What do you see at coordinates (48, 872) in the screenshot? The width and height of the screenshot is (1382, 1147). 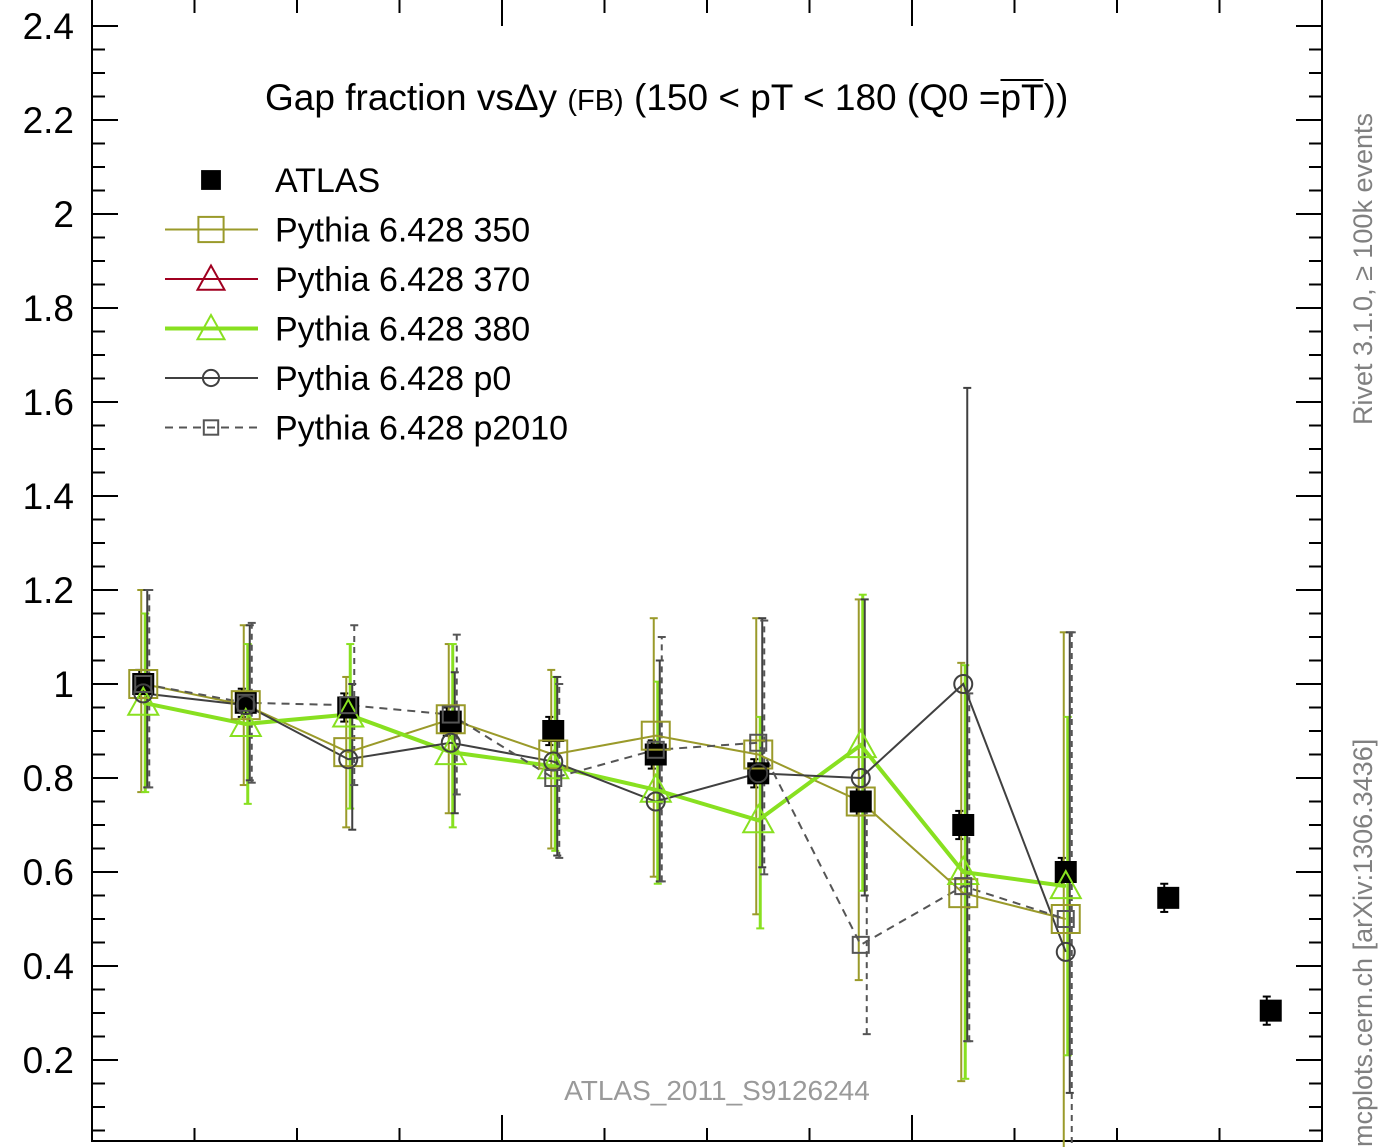 I see `y-tick-label: 0.6` at bounding box center [48, 872].